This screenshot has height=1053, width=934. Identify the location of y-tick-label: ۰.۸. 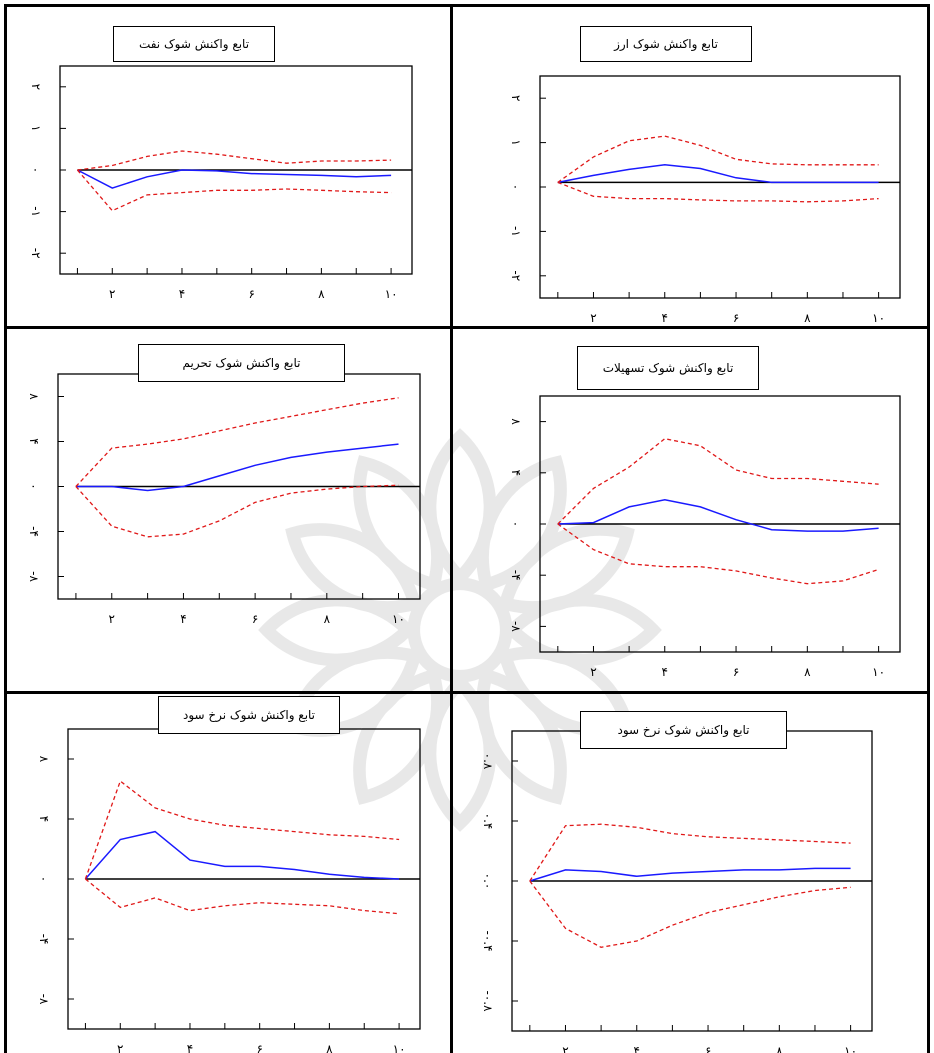
(488, 761).